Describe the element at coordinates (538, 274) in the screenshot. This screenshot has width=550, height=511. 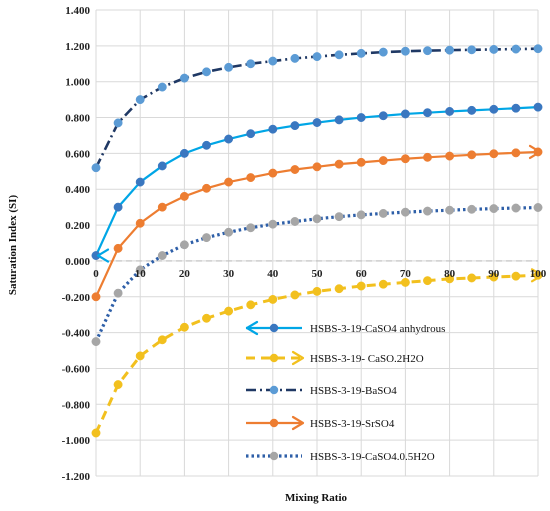
I see `x-tick-label: 100` at that location.